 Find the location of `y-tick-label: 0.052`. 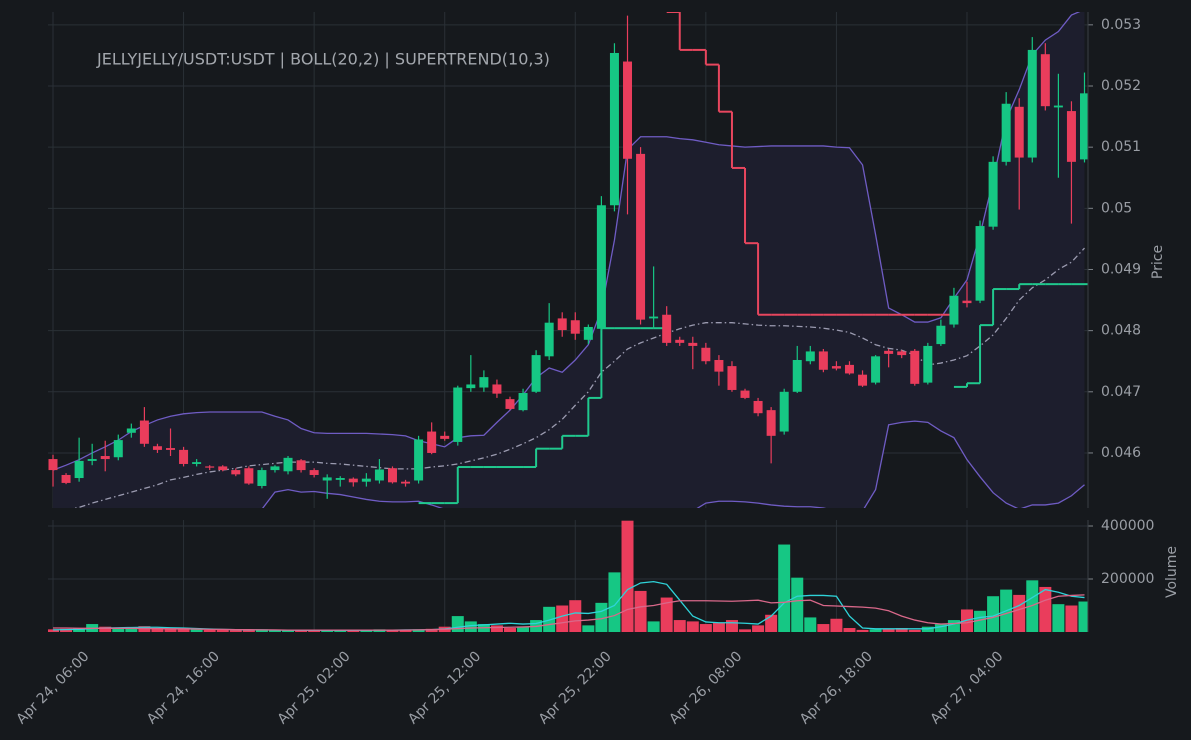

y-tick-label: 0.052 is located at coordinates (1121, 86).